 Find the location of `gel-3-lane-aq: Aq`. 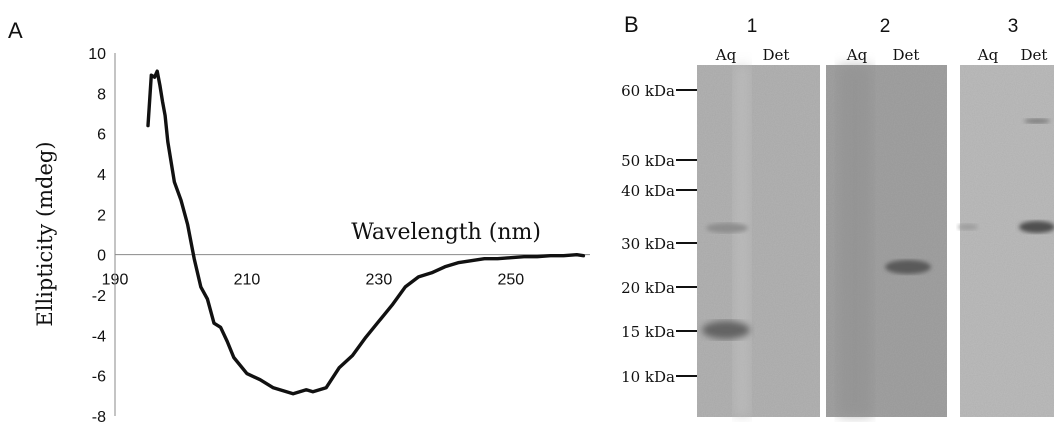

gel-3-lane-aq: Aq is located at coordinates (988, 55).